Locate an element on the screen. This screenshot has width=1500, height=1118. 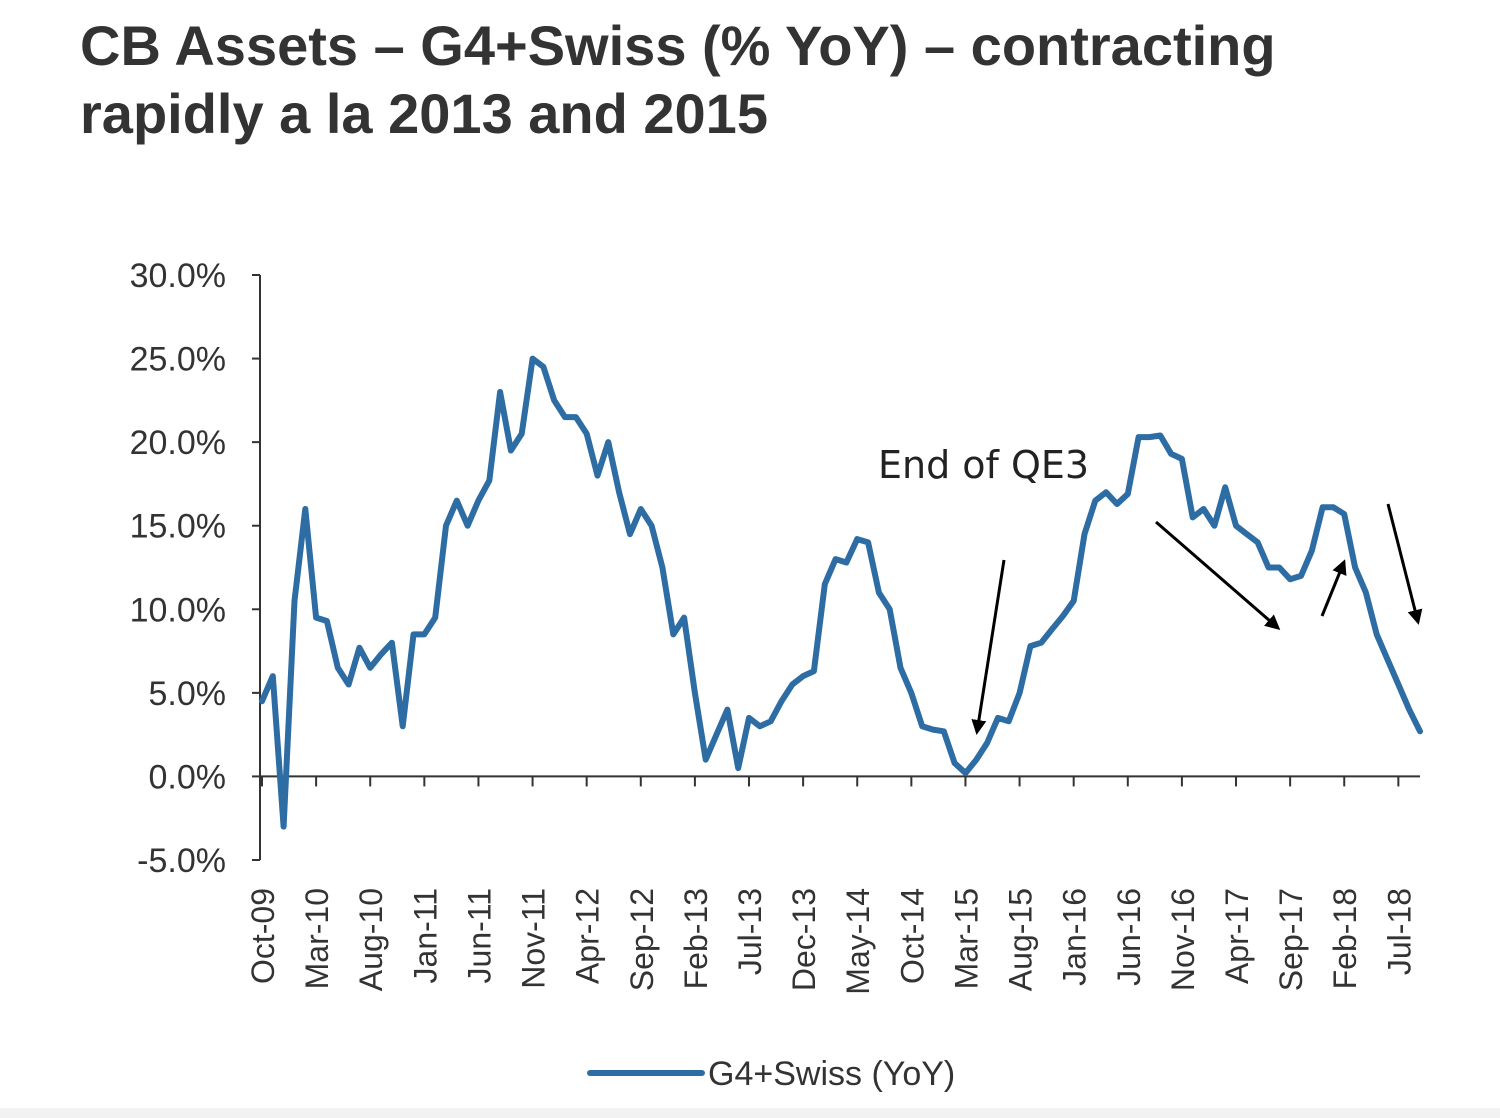
x-tick-label: Nov-16 is located at coordinates (1183, 939).